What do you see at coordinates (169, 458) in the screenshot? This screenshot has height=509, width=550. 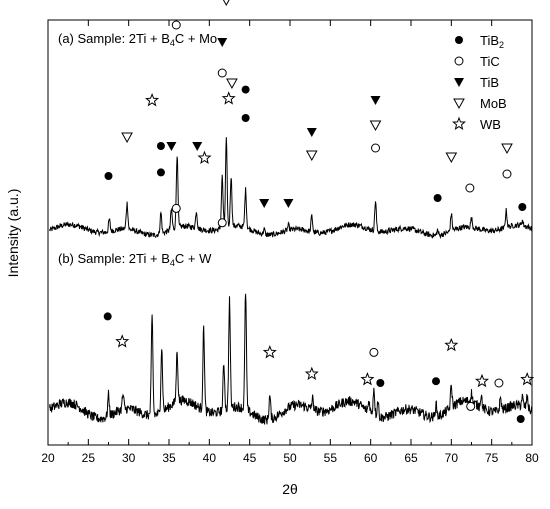 I see `x-tick-label: 35` at bounding box center [169, 458].